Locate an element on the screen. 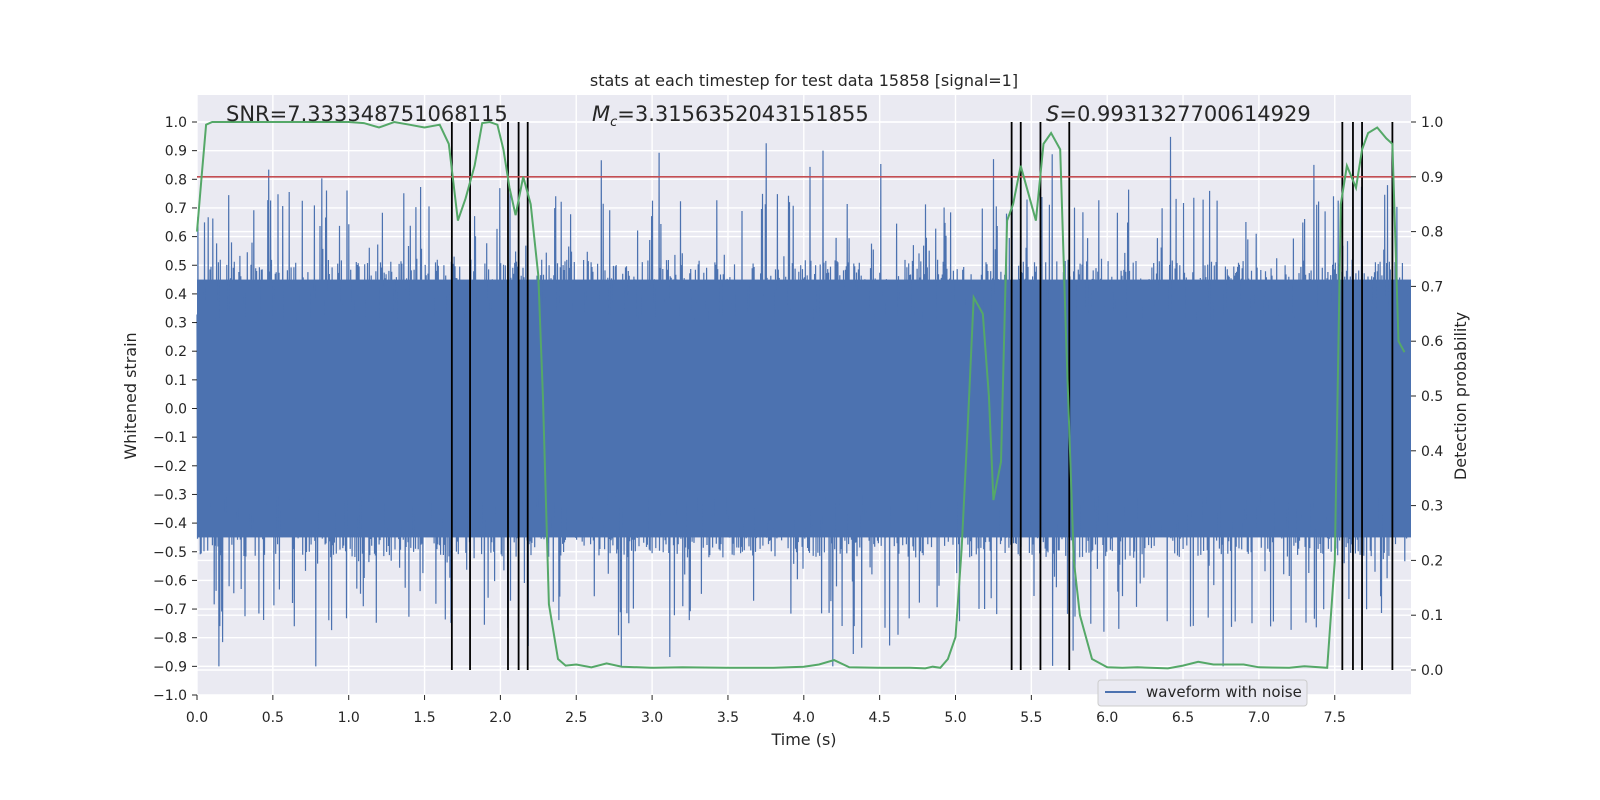 The width and height of the screenshot is (1600, 800). y-tick-label: 0.8 is located at coordinates (176, 180).